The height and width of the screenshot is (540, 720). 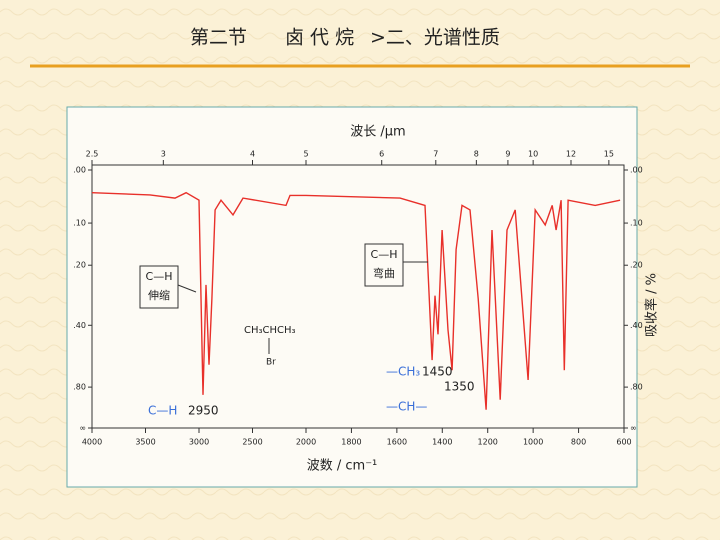 I want to click on y-tick-label: .10, so click(x=79, y=223).